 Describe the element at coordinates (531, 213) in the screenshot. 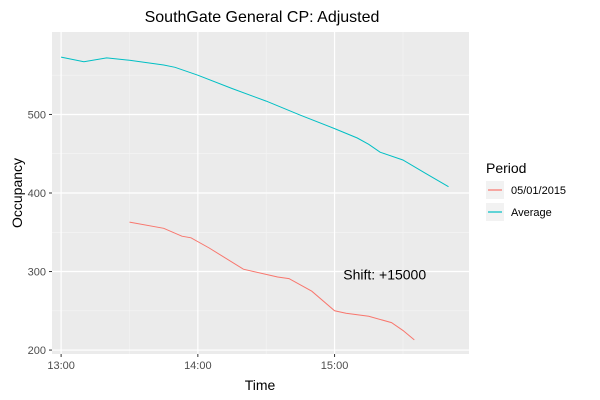

I see `legend-label: Average` at that location.